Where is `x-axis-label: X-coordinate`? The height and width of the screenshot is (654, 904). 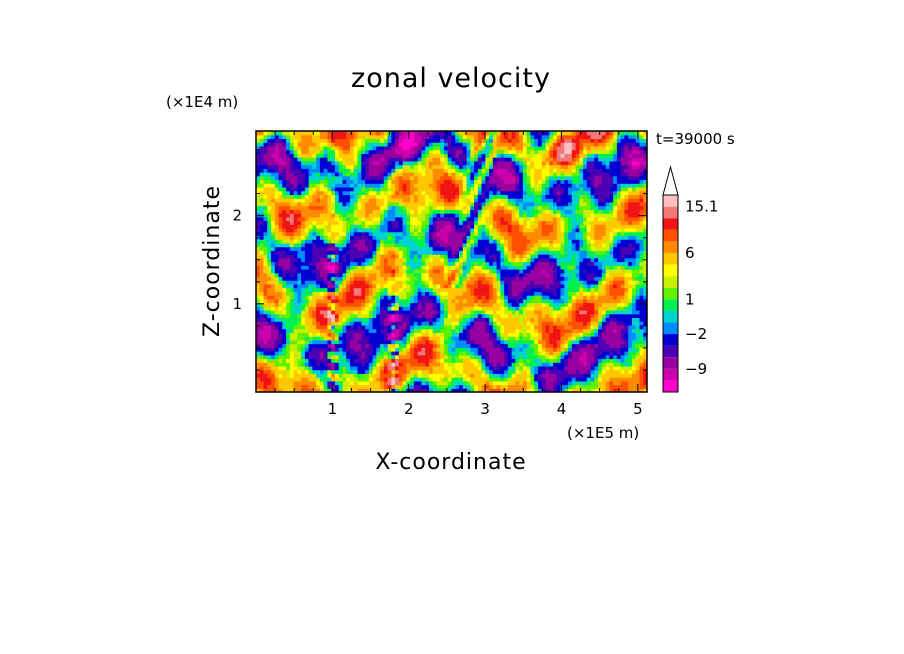 x-axis-label: X-coordinate is located at coordinates (450, 462).